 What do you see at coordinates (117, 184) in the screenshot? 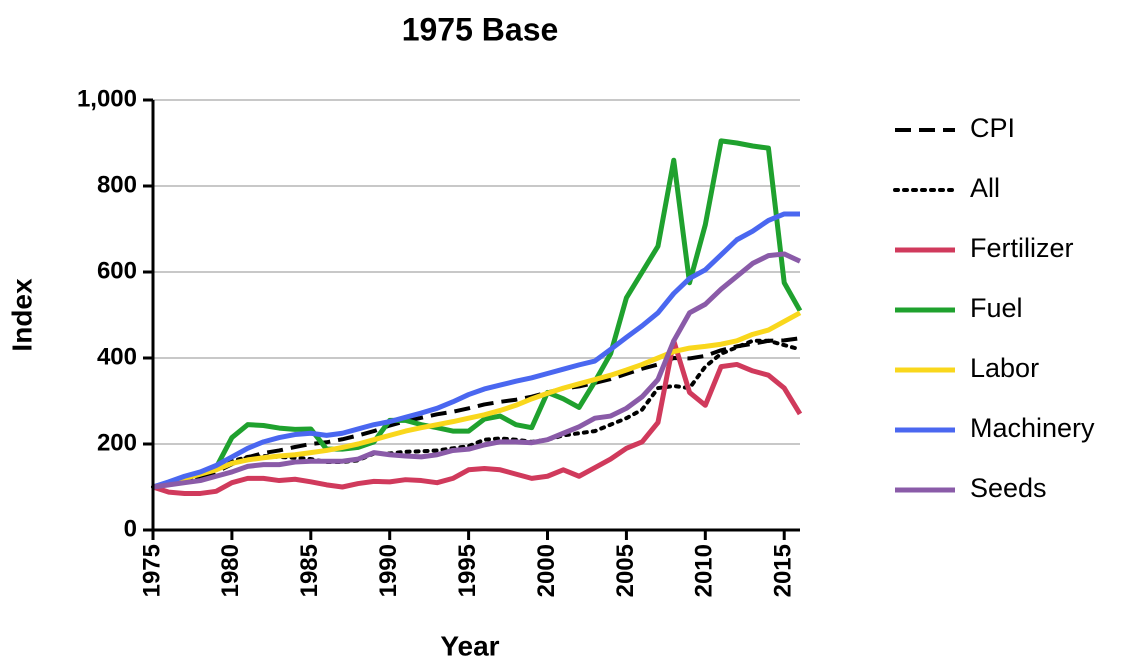
I see `y-tick-label: 800` at bounding box center [117, 184].